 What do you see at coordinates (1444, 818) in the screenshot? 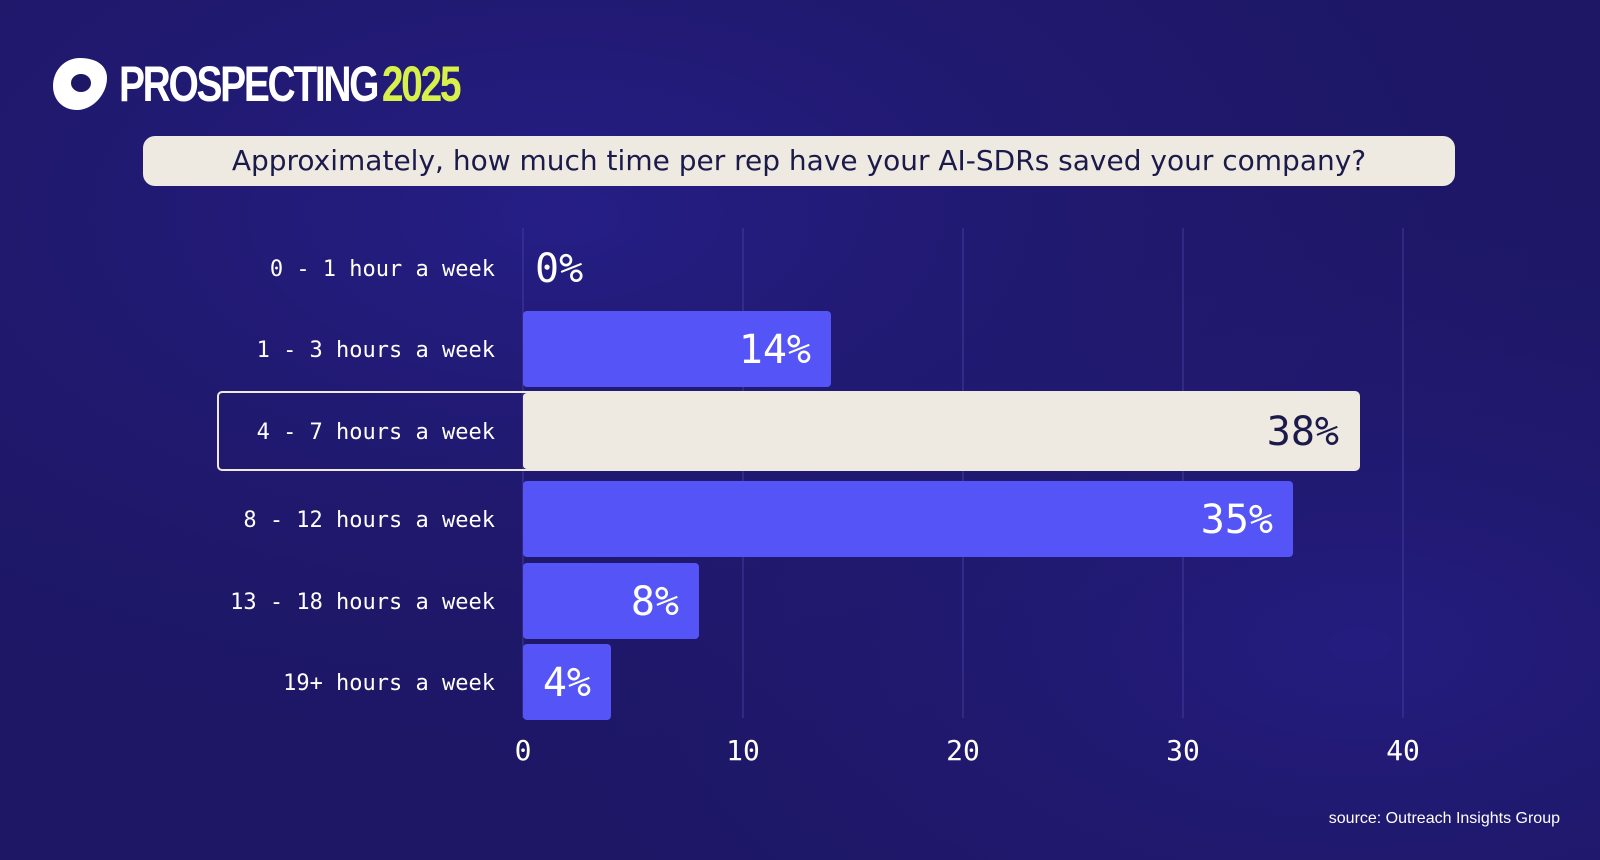
I see `source-note: source: Outreach Insights Group` at bounding box center [1444, 818].